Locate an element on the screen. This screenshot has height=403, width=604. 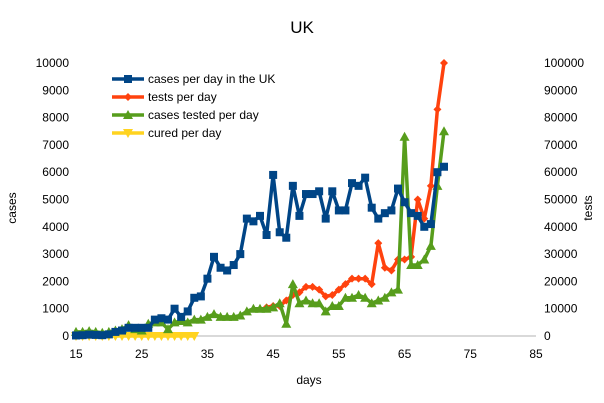
x-tick-label: 25 is located at coordinates (142, 354).